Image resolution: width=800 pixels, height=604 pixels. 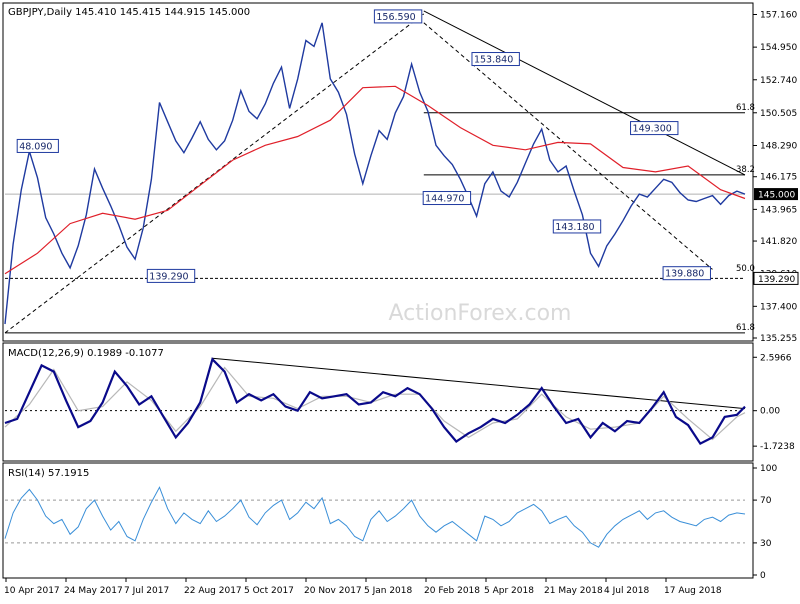 I want to click on rsi-y-tick-label: 0, so click(x=763, y=576).